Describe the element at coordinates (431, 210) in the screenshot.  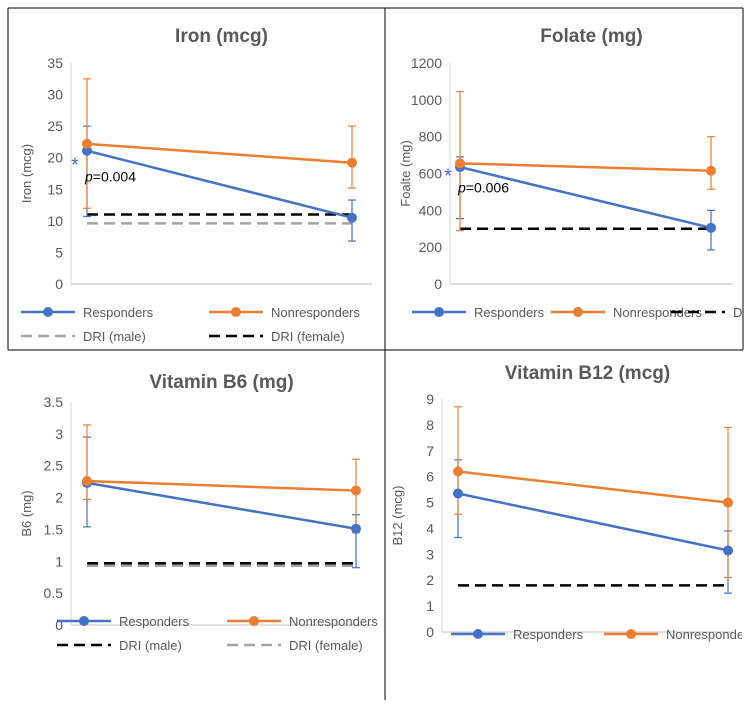
I see `y-tick-label: 400` at that location.